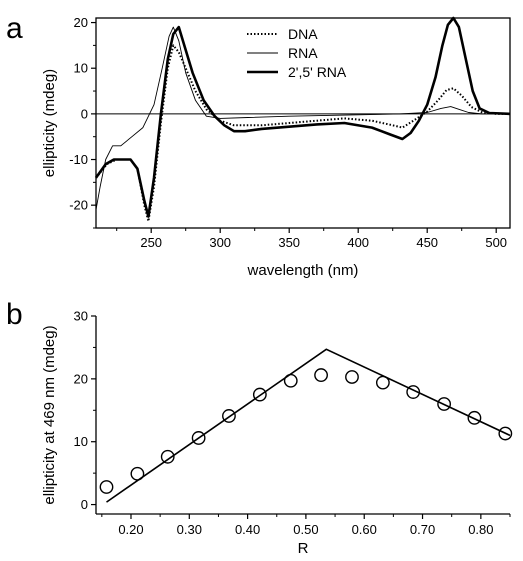  Describe the element at coordinates (81, 378) in the screenshot. I see `panel-b-y-tick-label: 20` at that location.